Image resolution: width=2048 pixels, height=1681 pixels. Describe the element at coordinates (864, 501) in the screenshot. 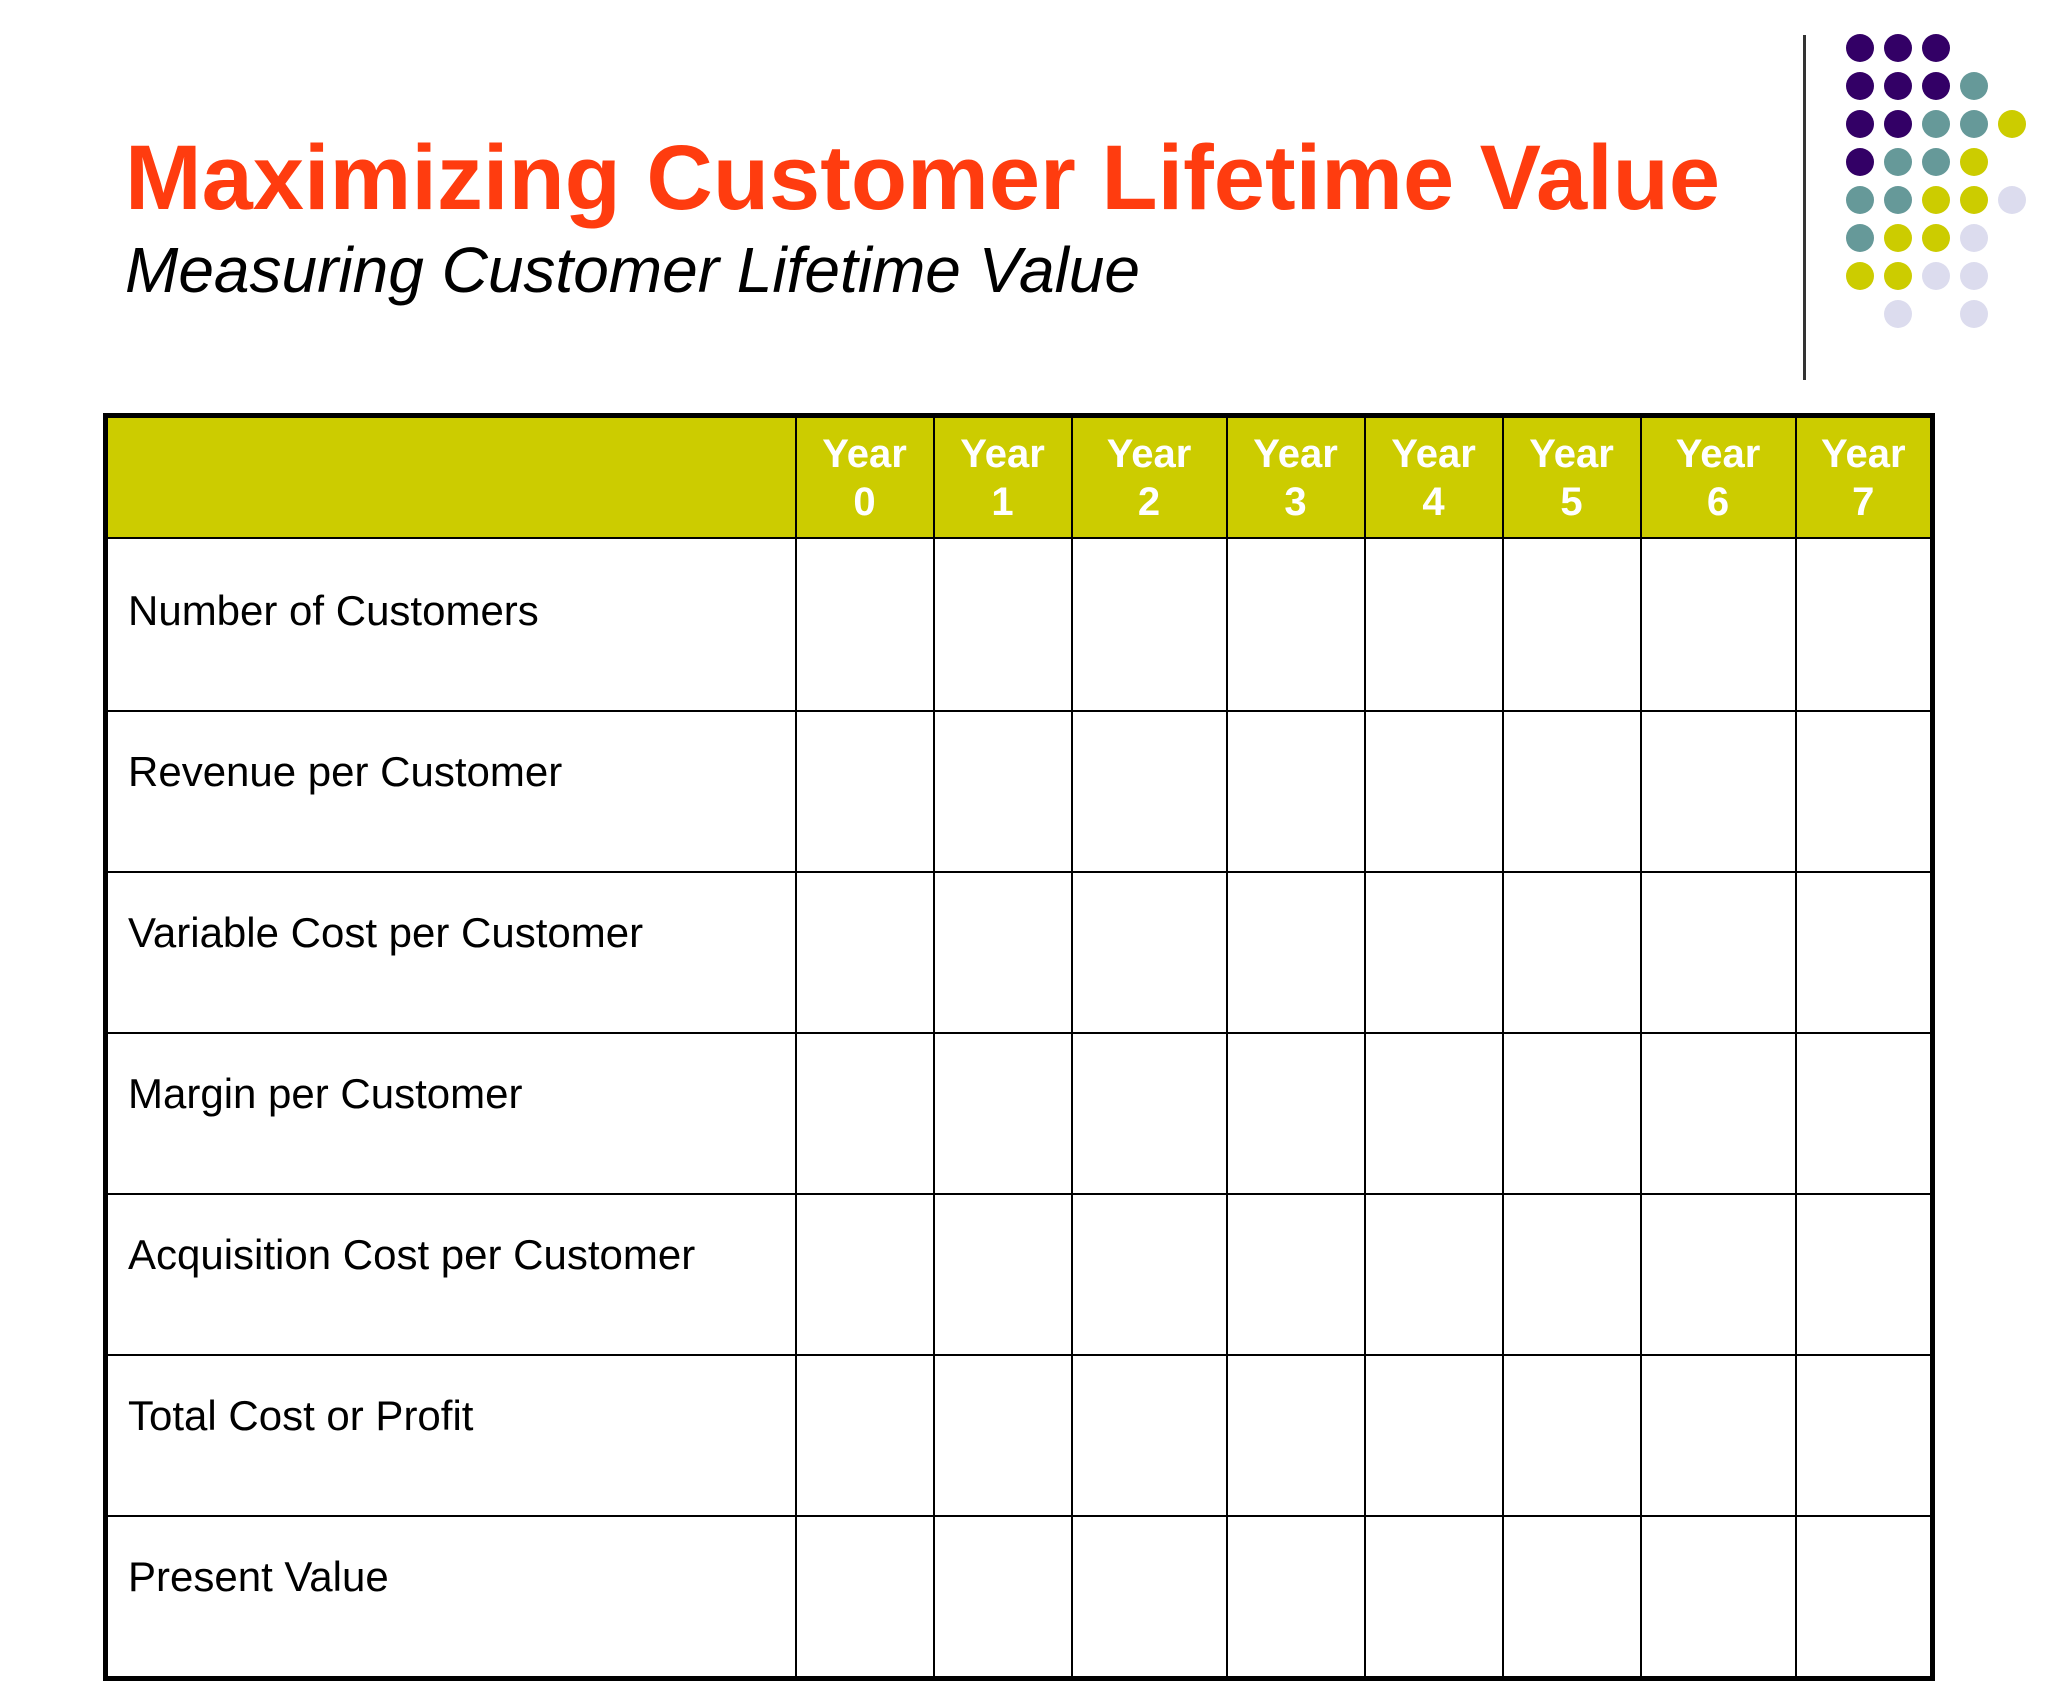

I see `column-header-year-number: 0` at that location.